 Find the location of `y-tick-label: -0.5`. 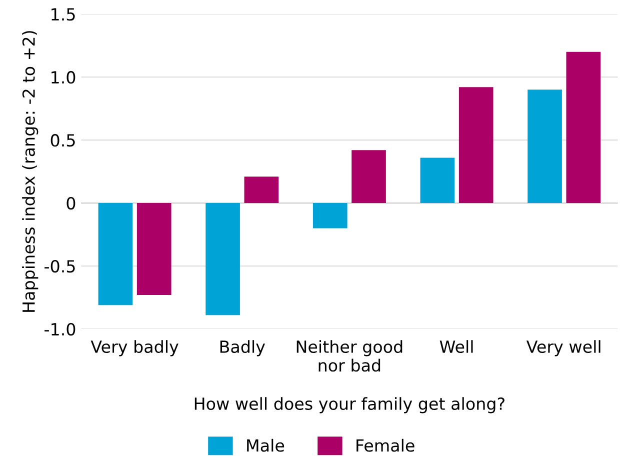

y-tick-label: -0.5 is located at coordinates (59, 266).